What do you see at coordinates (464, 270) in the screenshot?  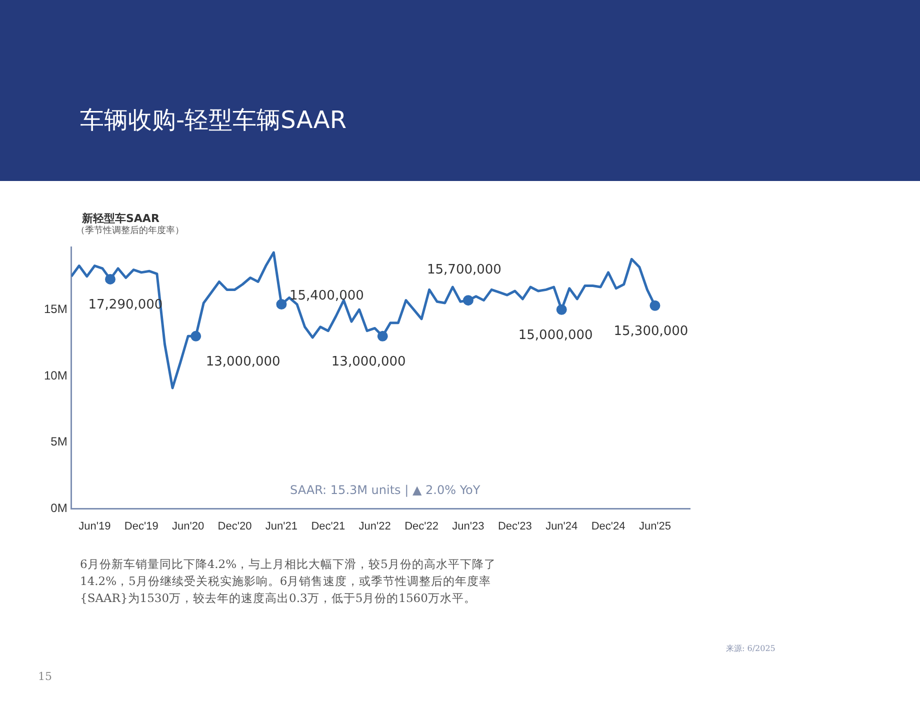 I see `data-label: 15,700,000` at bounding box center [464, 270].